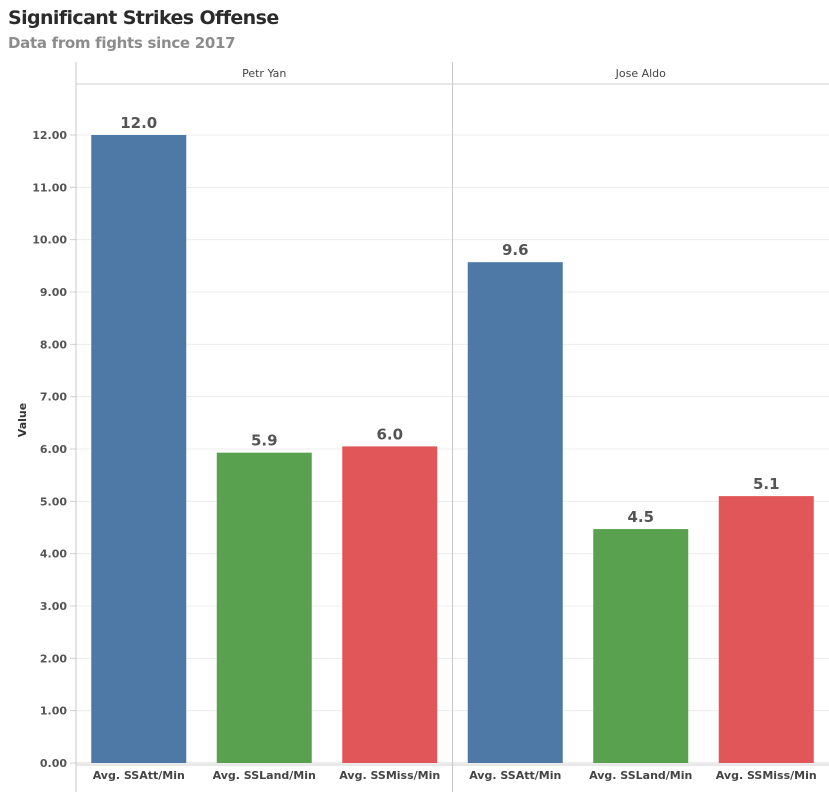 Image resolution: width=829 pixels, height=792 pixels. I want to click on bar-value-label: 12.0, so click(138, 123).